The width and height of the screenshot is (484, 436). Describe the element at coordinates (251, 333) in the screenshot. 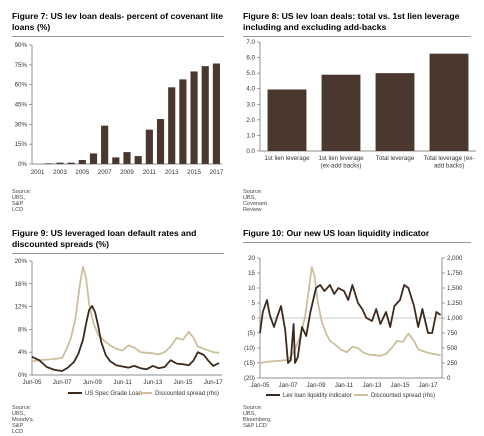

I see `y-tick-label: (5)` at that location.